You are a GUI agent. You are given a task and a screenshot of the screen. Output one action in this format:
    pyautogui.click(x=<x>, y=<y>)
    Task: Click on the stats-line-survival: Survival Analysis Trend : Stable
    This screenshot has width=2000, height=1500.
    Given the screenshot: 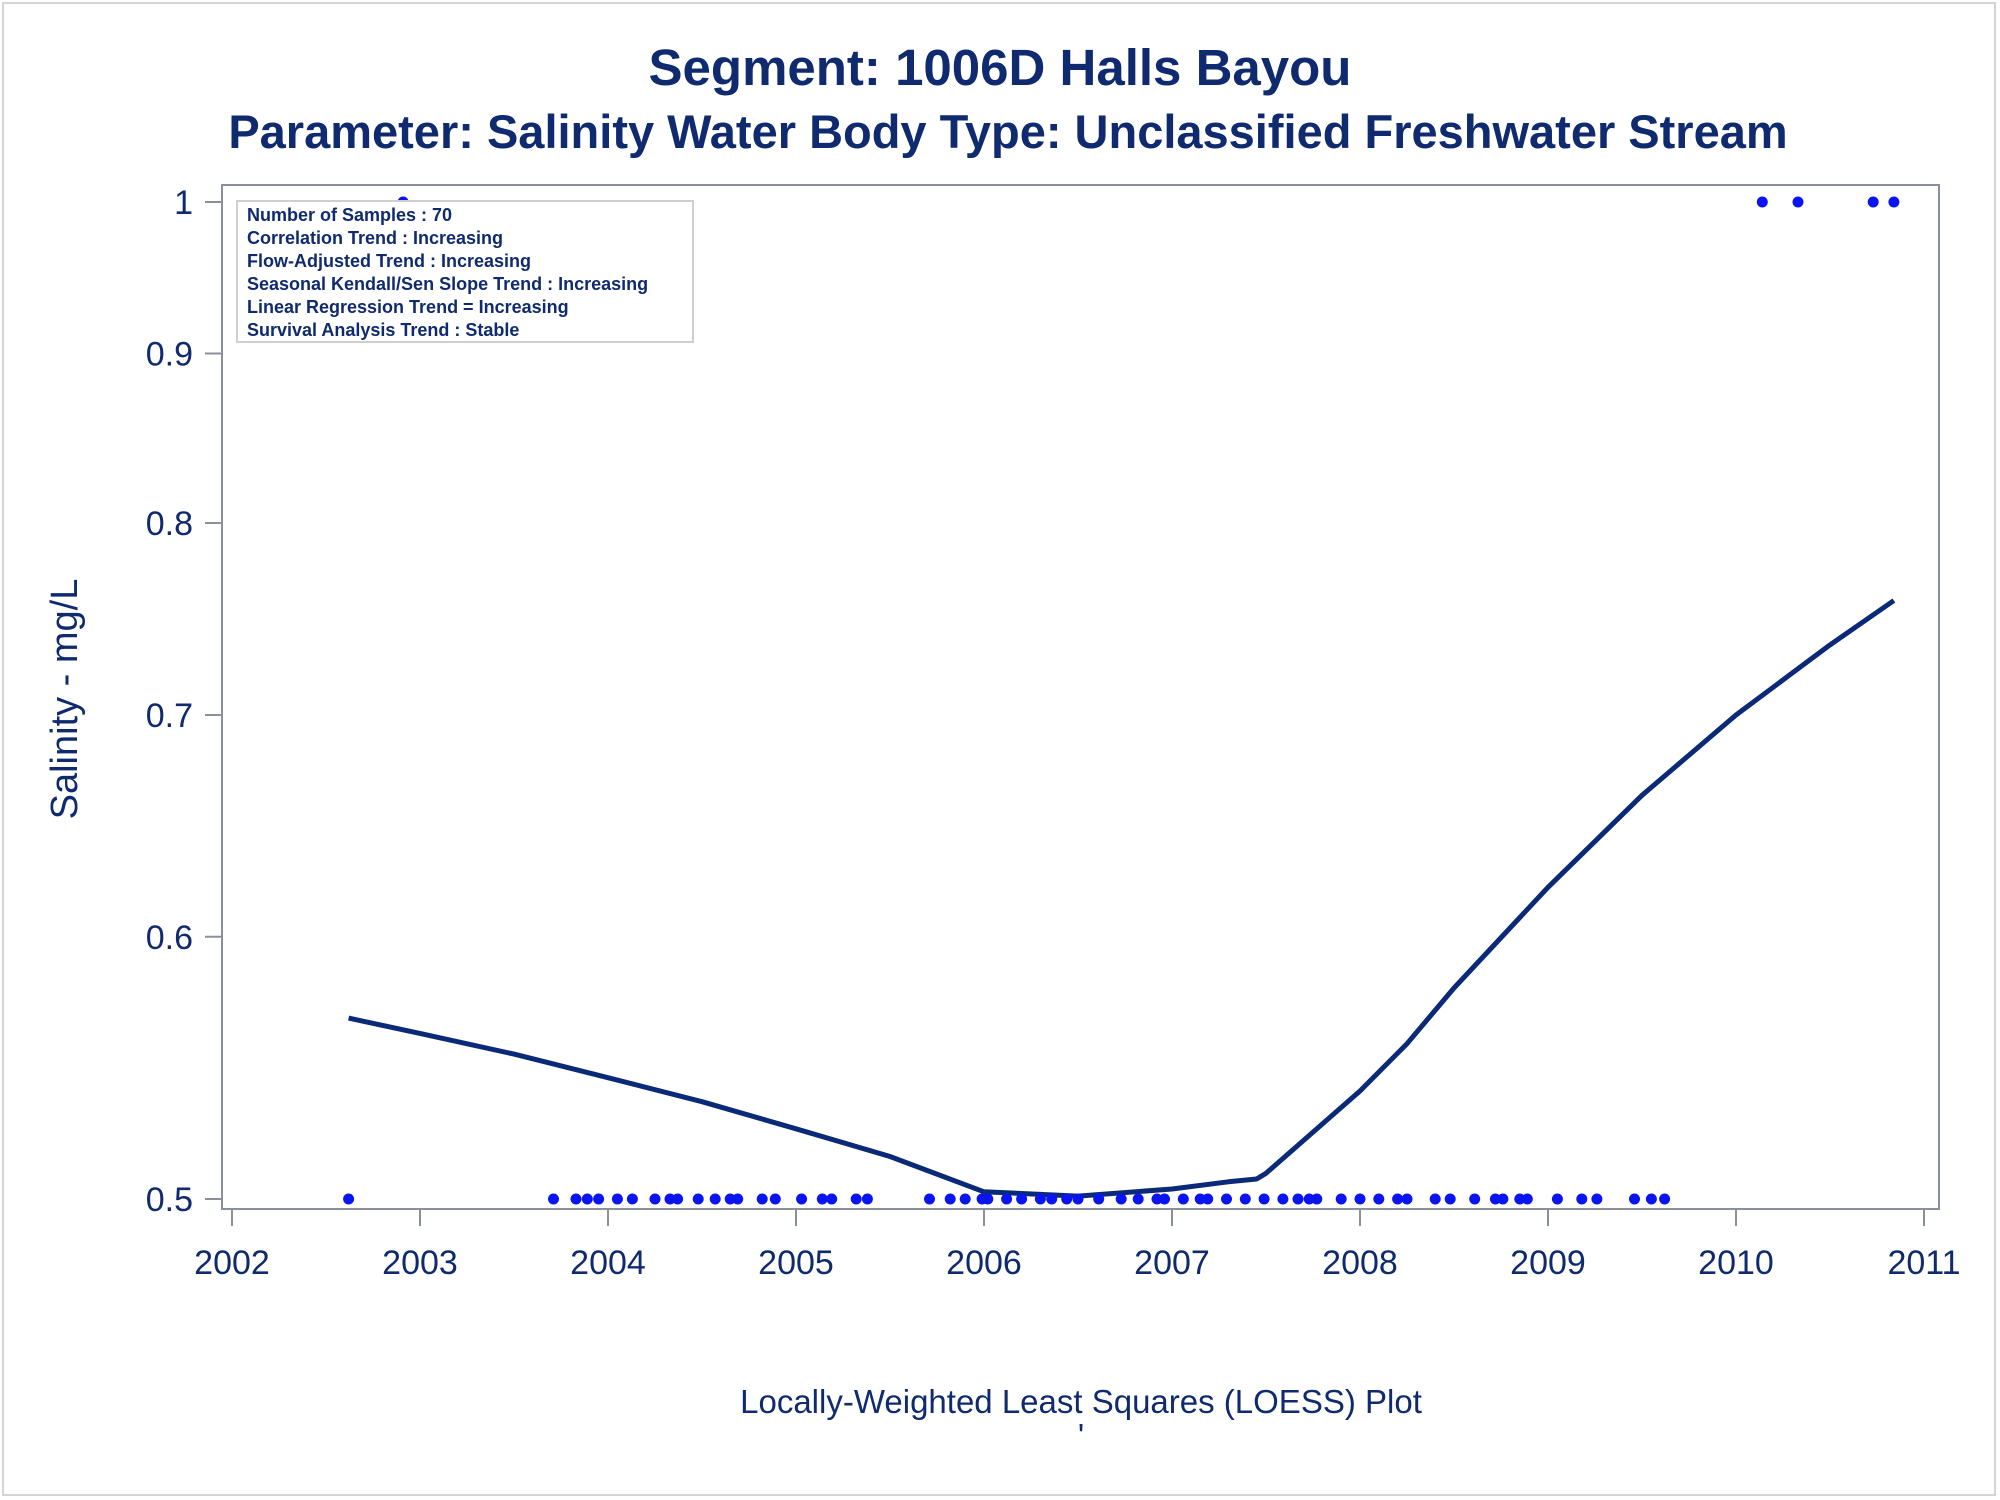 What is the action you would take?
    pyautogui.click(x=383, y=330)
    